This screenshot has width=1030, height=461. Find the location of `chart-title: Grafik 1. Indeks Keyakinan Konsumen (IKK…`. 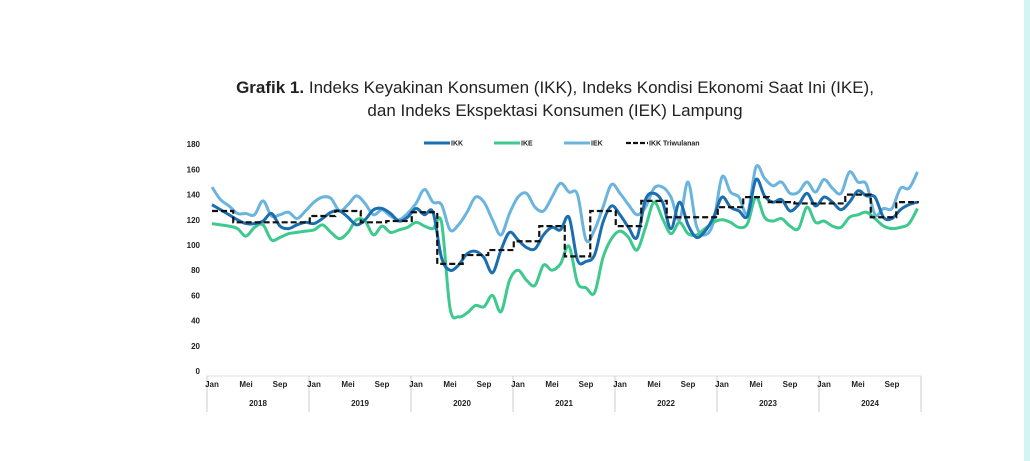

chart-title: Grafik 1. Indeks Keyakinan Konsumen (IKK… is located at coordinates (515, 99).